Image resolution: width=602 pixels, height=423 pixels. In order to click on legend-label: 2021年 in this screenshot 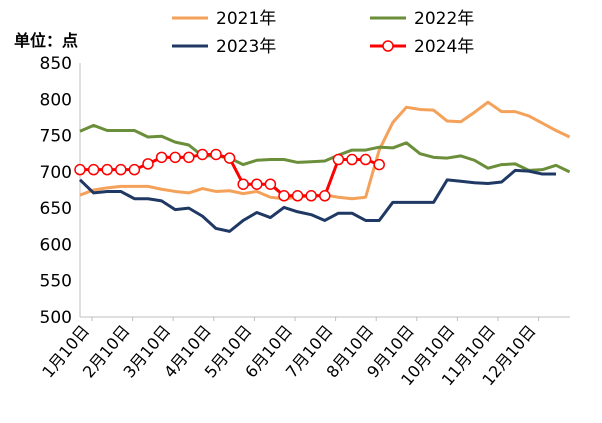, I will do `click(246, 19)`.